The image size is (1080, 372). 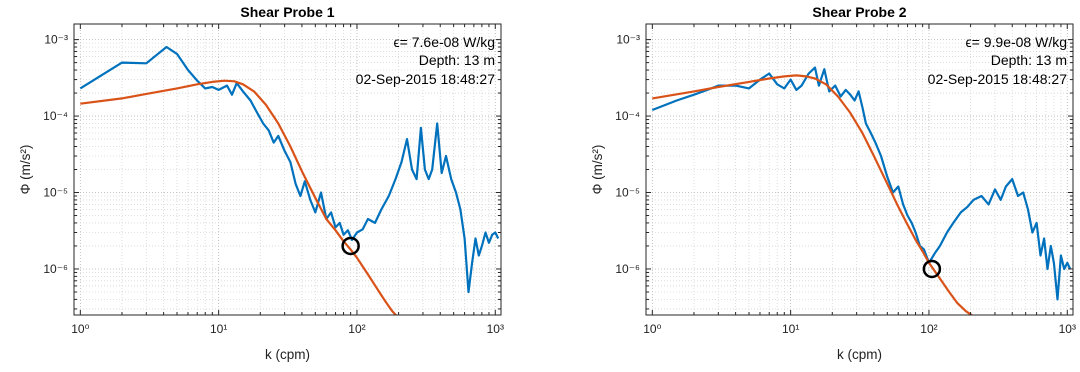 I want to click on chart-title: Shear Probe 1, so click(x=287, y=12).